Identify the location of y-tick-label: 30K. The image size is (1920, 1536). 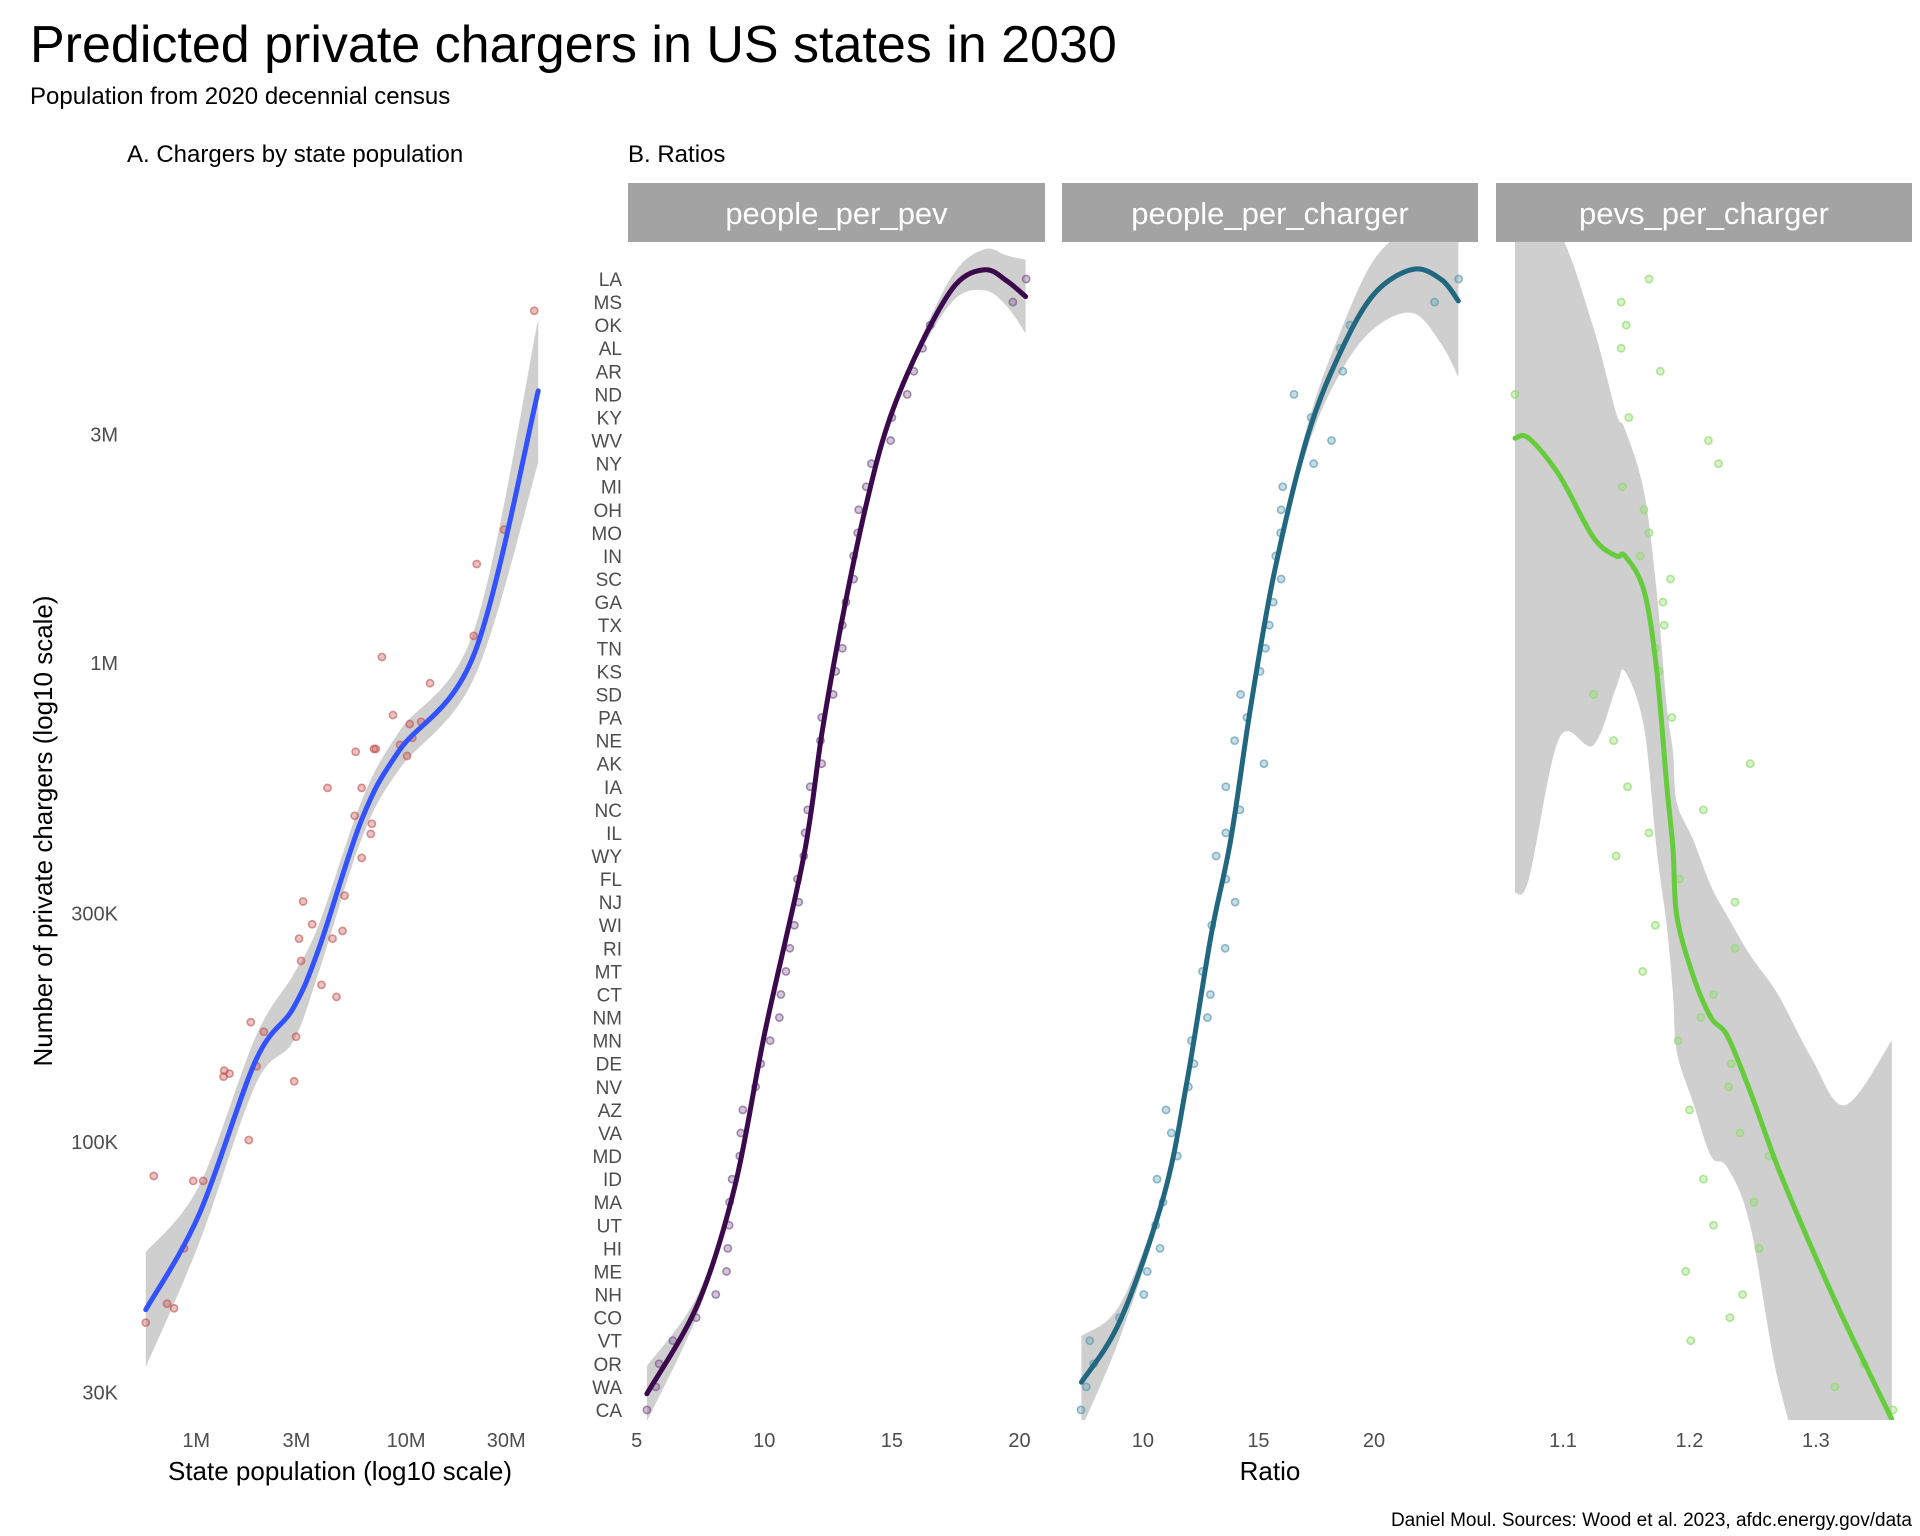
(100, 1394).